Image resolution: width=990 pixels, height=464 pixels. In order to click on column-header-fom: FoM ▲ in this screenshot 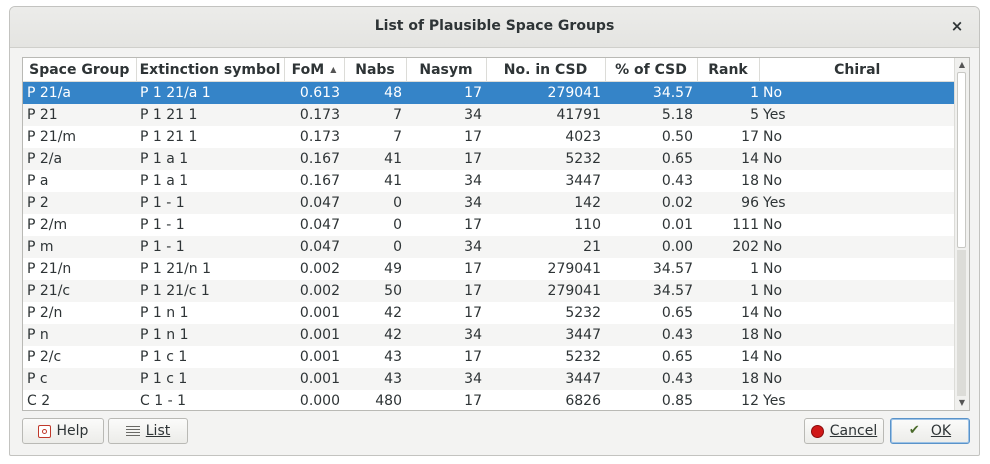, I will do `click(314, 70)`.